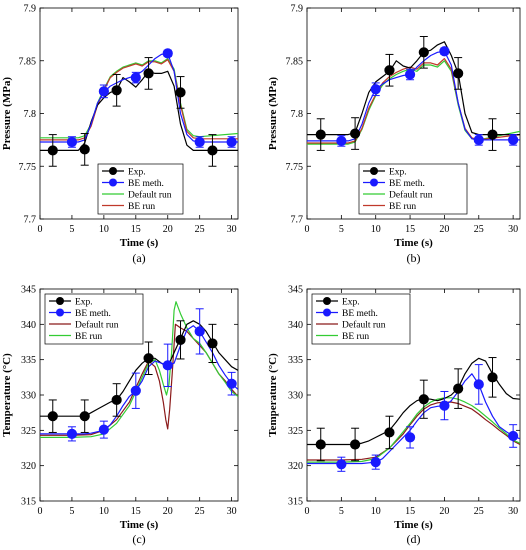  What do you see at coordinates (295, 167) in the screenshot?
I see `y-tick-label: 7.75` at bounding box center [295, 167].